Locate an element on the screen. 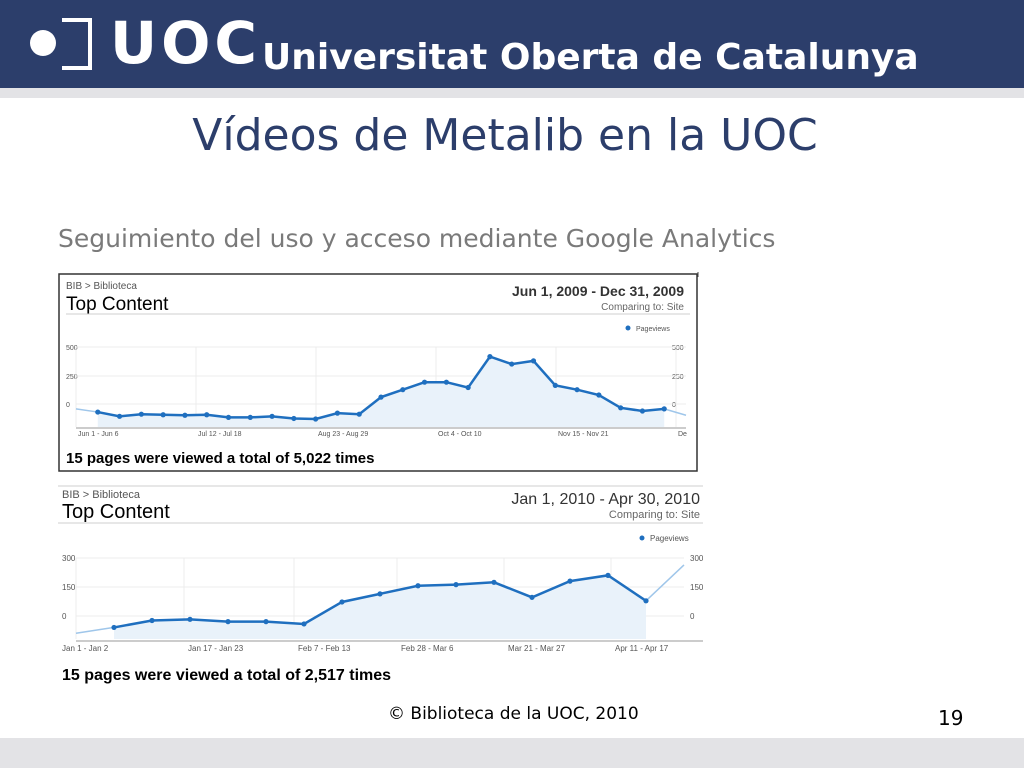 The height and width of the screenshot is (768, 1024). x-tick-label: Nov 15 - Nov 21 is located at coordinates (583, 434).